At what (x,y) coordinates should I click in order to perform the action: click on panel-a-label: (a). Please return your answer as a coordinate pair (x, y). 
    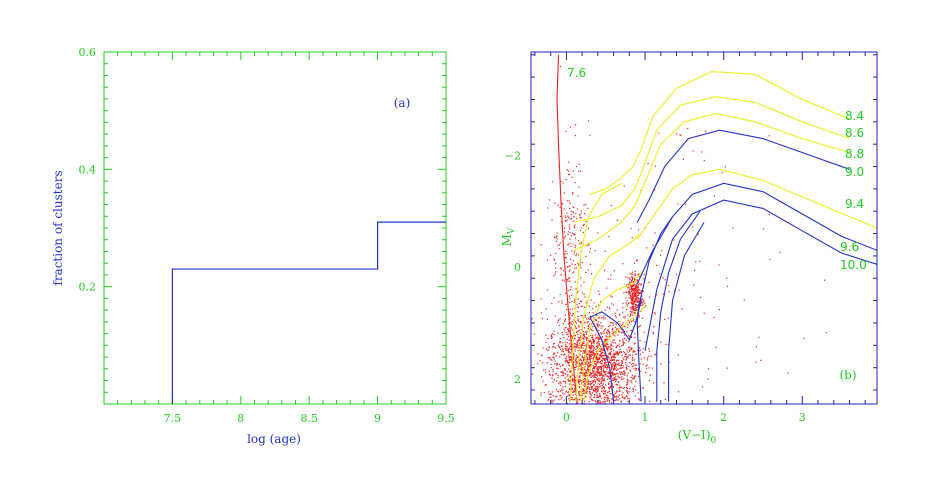
    Looking at the image, I should click on (402, 103).